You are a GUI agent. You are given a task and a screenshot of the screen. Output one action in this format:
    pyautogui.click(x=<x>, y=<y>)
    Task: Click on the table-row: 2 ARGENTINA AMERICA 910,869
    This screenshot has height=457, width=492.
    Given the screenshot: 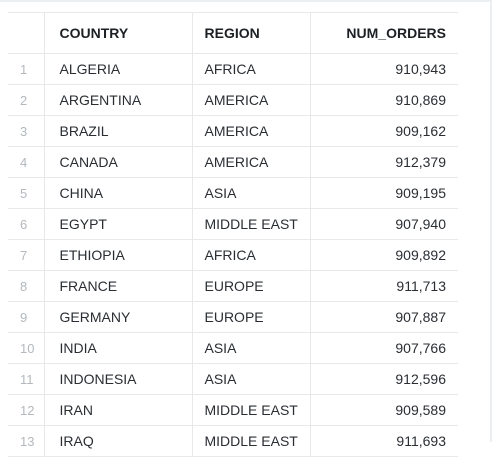 What is the action you would take?
    pyautogui.click(x=233, y=100)
    